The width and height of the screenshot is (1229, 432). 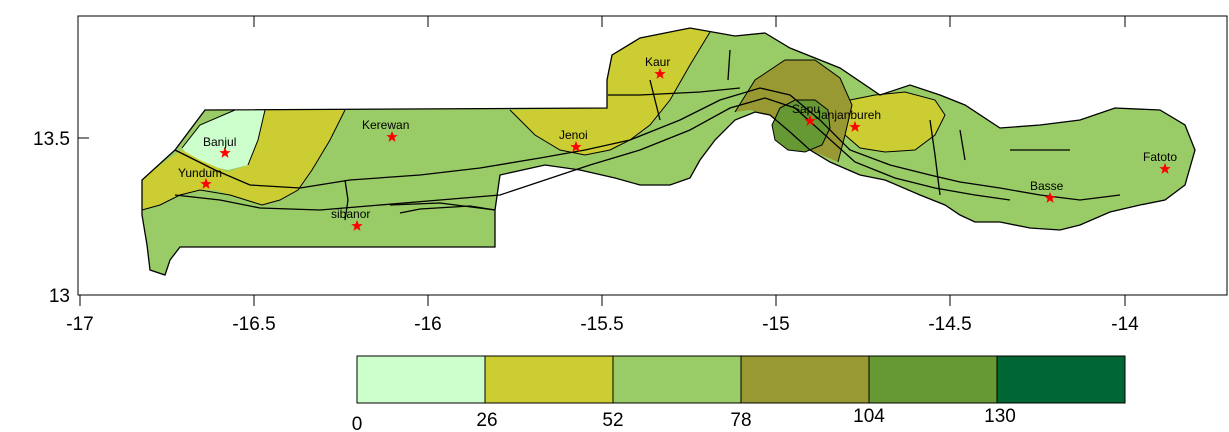 What do you see at coordinates (51, 139) in the screenshot?
I see `y-tick-label: 13.5` at bounding box center [51, 139].